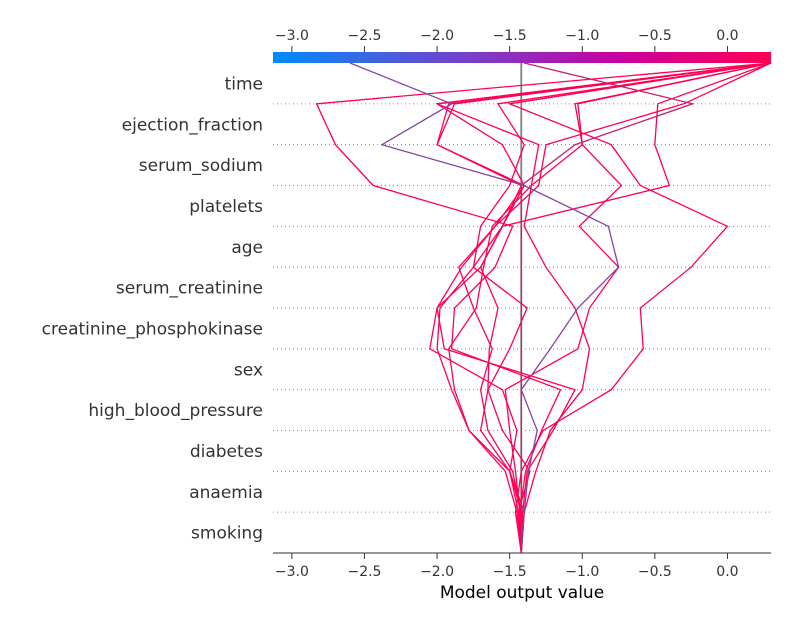 The height and width of the screenshot is (630, 800). Describe the element at coordinates (655, 36) in the screenshot. I see `colorbar-tick-label: −0.5` at that location.